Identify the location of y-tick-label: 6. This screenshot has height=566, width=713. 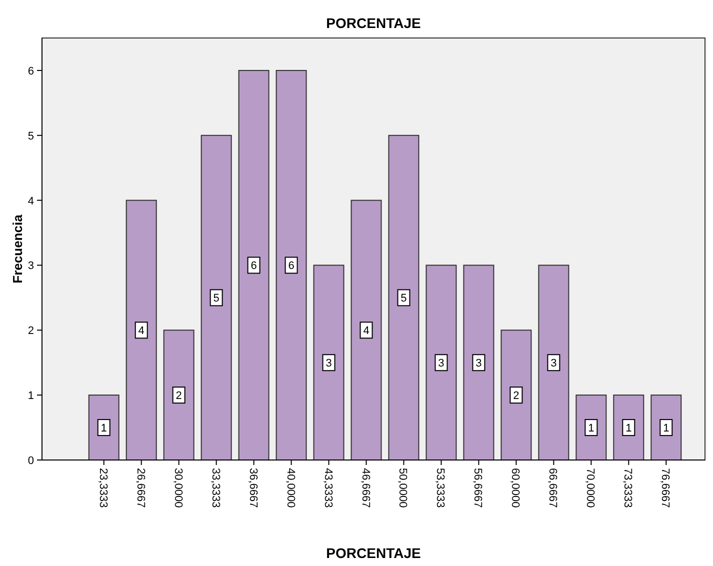
(31, 71).